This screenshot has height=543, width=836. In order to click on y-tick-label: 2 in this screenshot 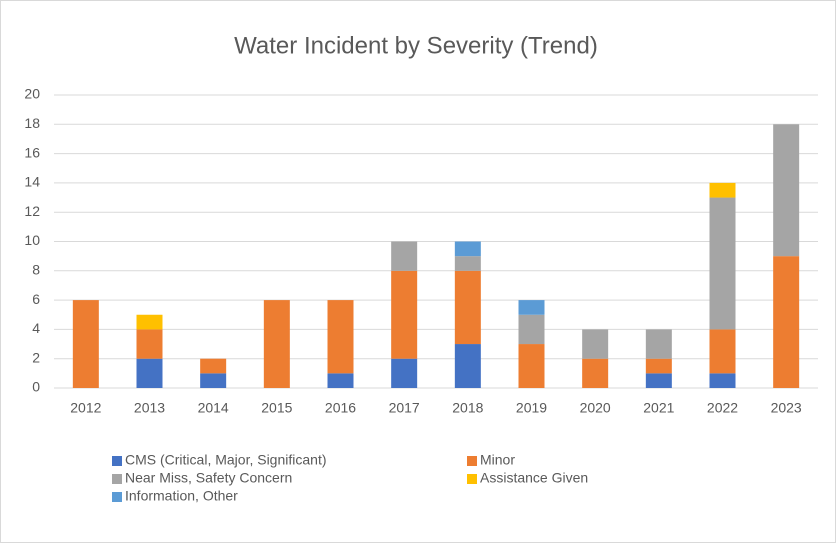, I will do `click(36, 357)`.